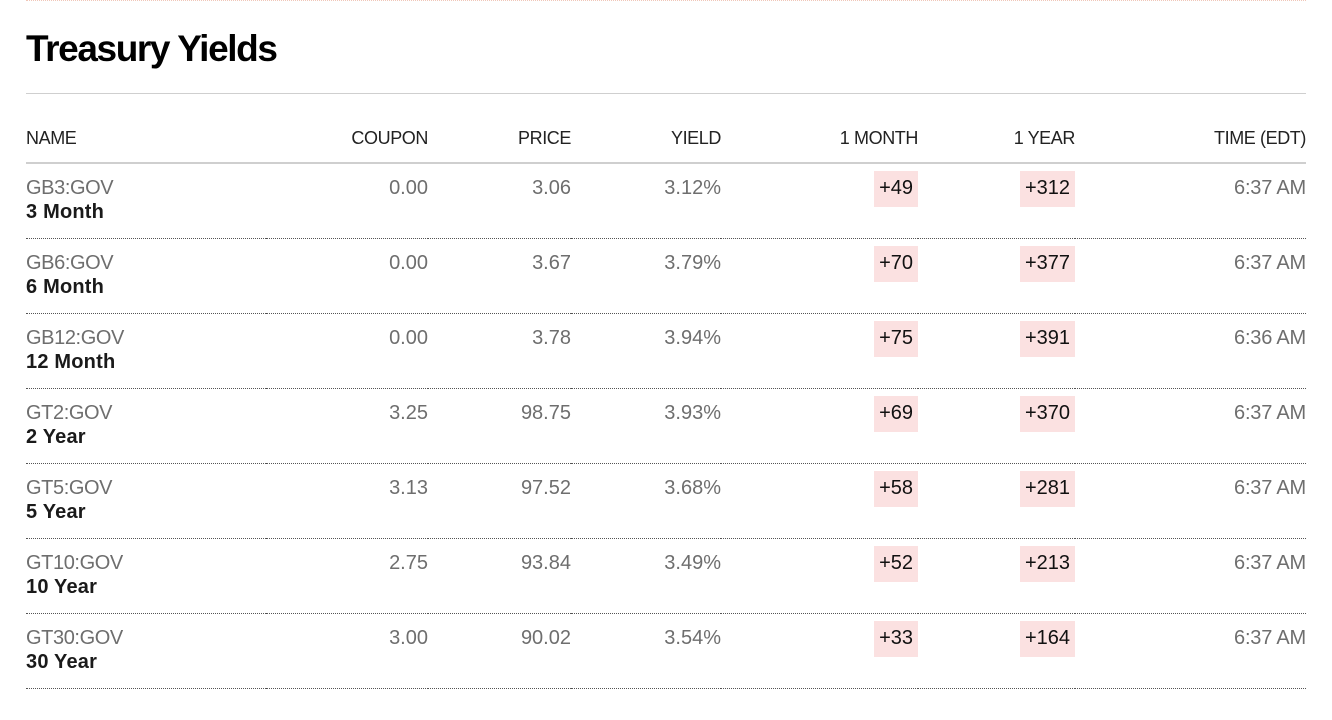  I want to click on header-coupon: COUPON, so click(347, 139).